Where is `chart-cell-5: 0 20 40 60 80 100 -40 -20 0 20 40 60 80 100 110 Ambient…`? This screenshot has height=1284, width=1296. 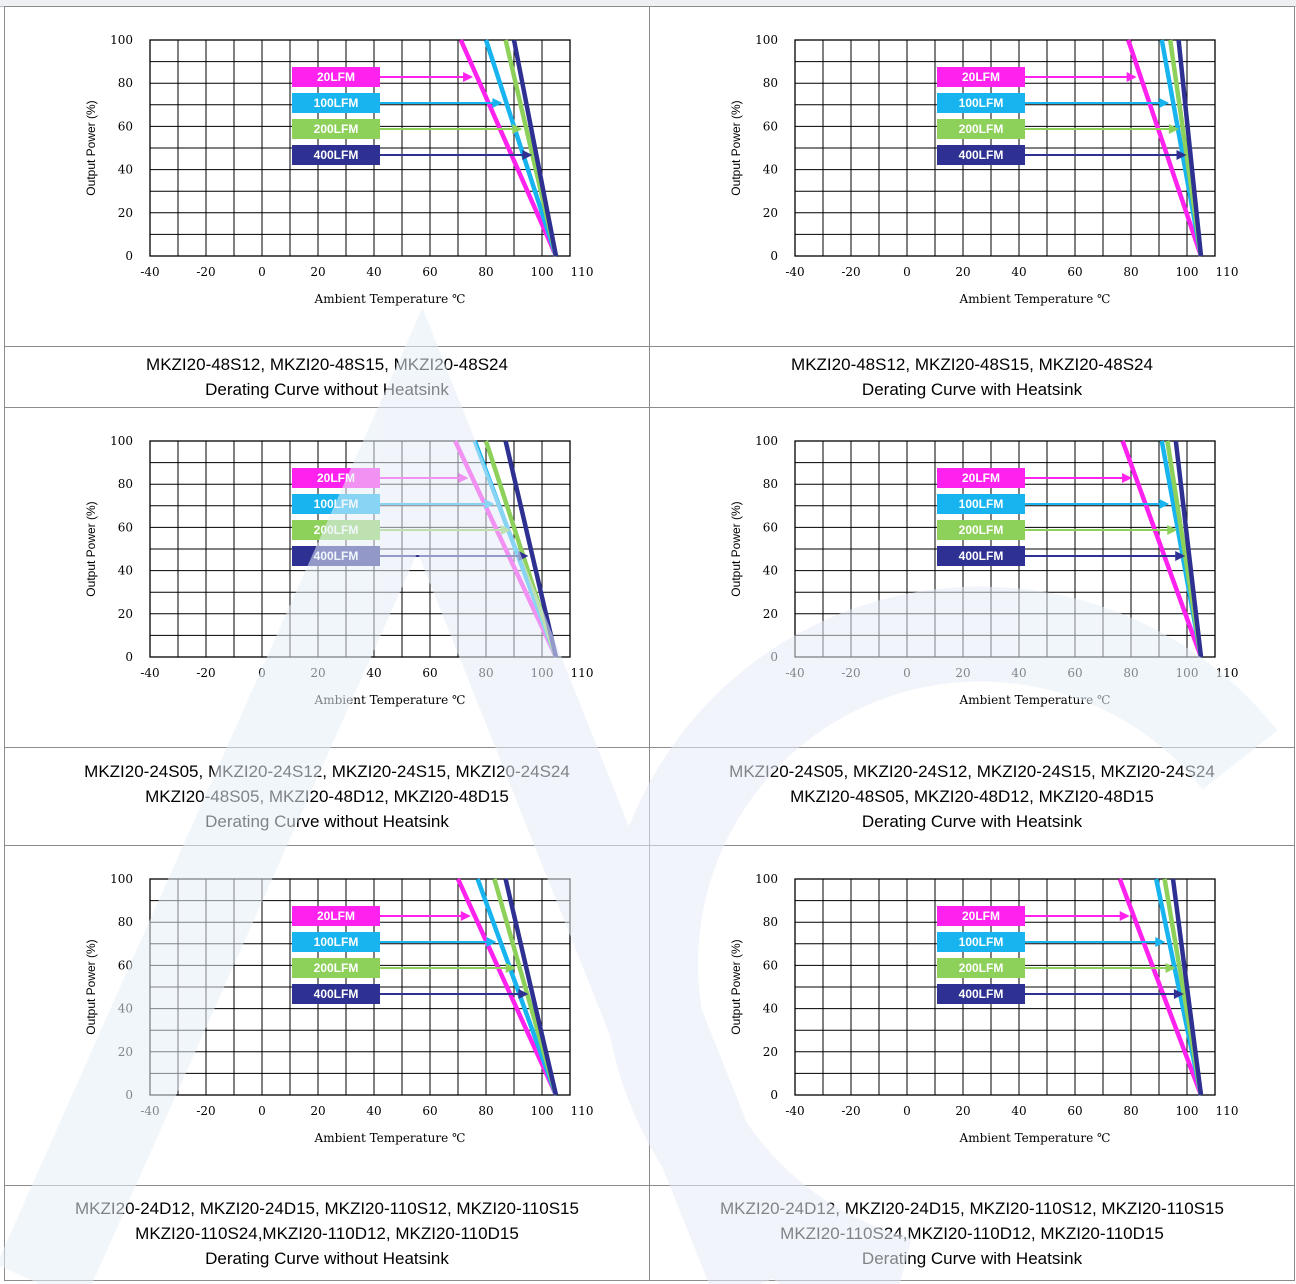 chart-cell-5: 0 20 40 60 80 100 -40 -20 0 20 40 60 80 100 110 Ambient… is located at coordinates (327, 1015).